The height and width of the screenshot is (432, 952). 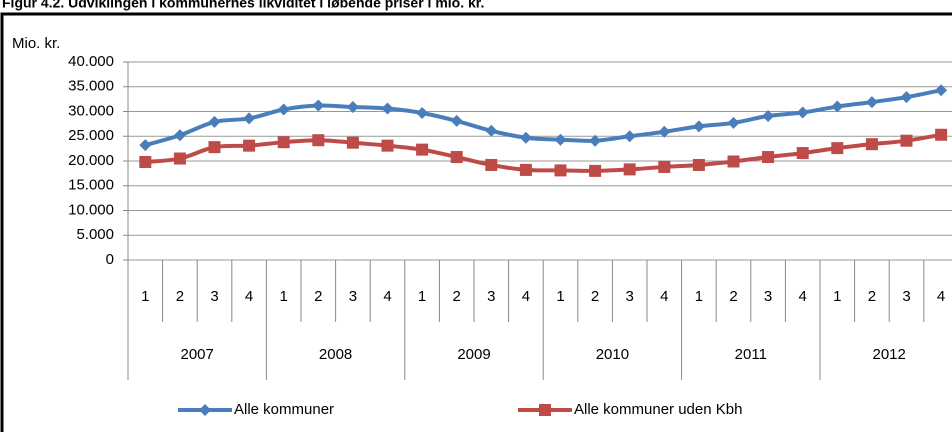 What do you see at coordinates (95, 234) in the screenshot?
I see `y-tick-label: 5.000` at bounding box center [95, 234].